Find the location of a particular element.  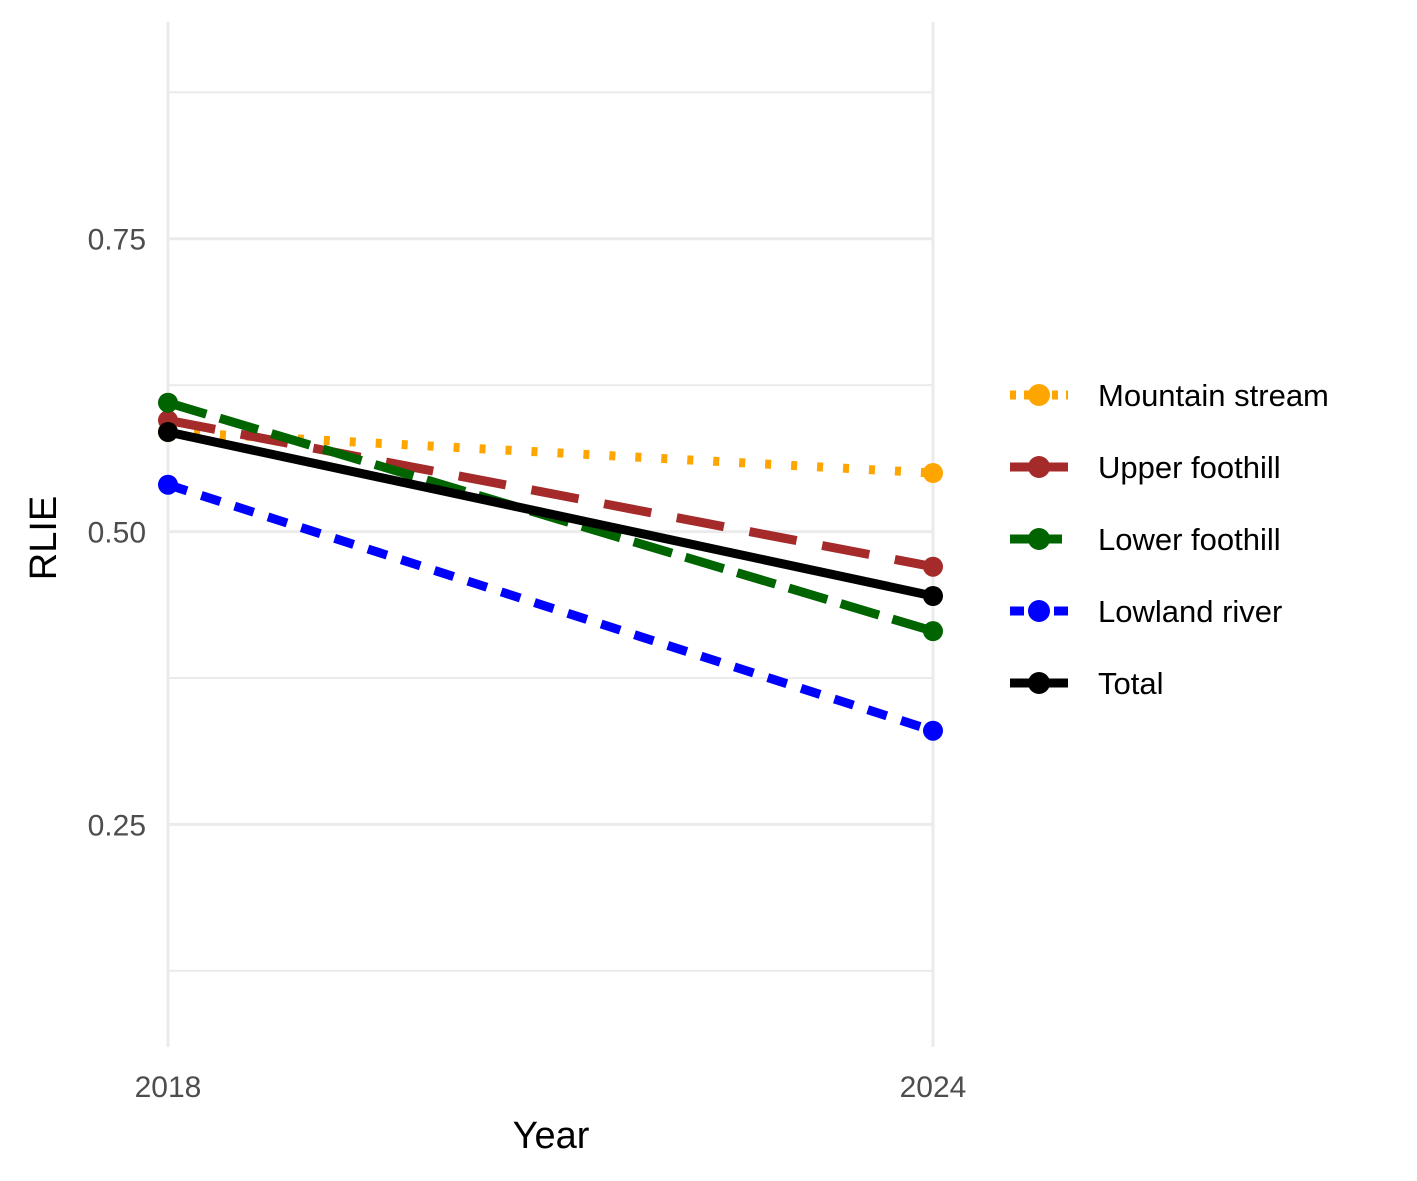

legend-item: Total is located at coordinates (1086, 683).